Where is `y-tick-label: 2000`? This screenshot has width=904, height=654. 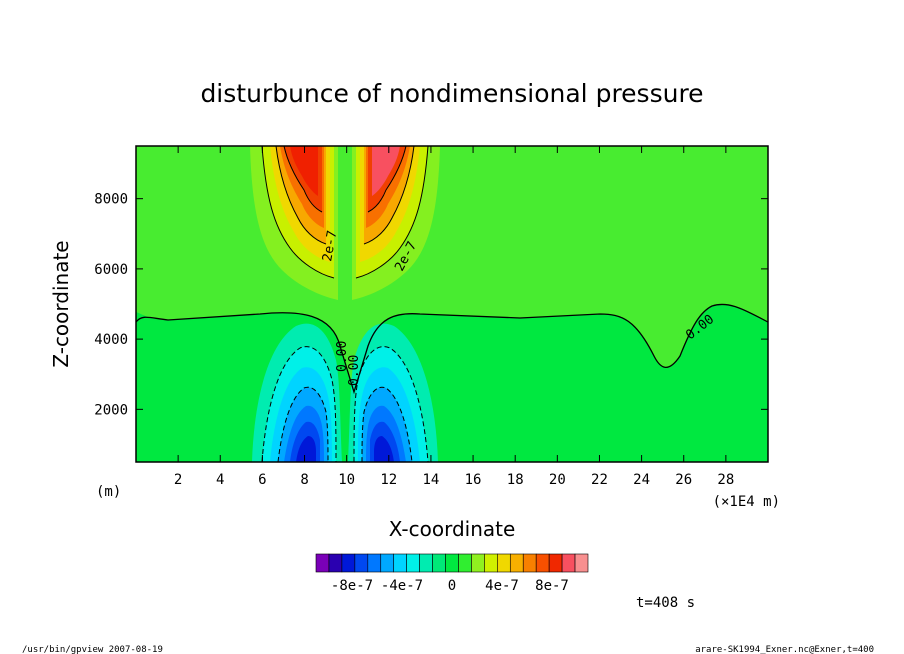
y-tick-label: 2000 is located at coordinates (111, 410).